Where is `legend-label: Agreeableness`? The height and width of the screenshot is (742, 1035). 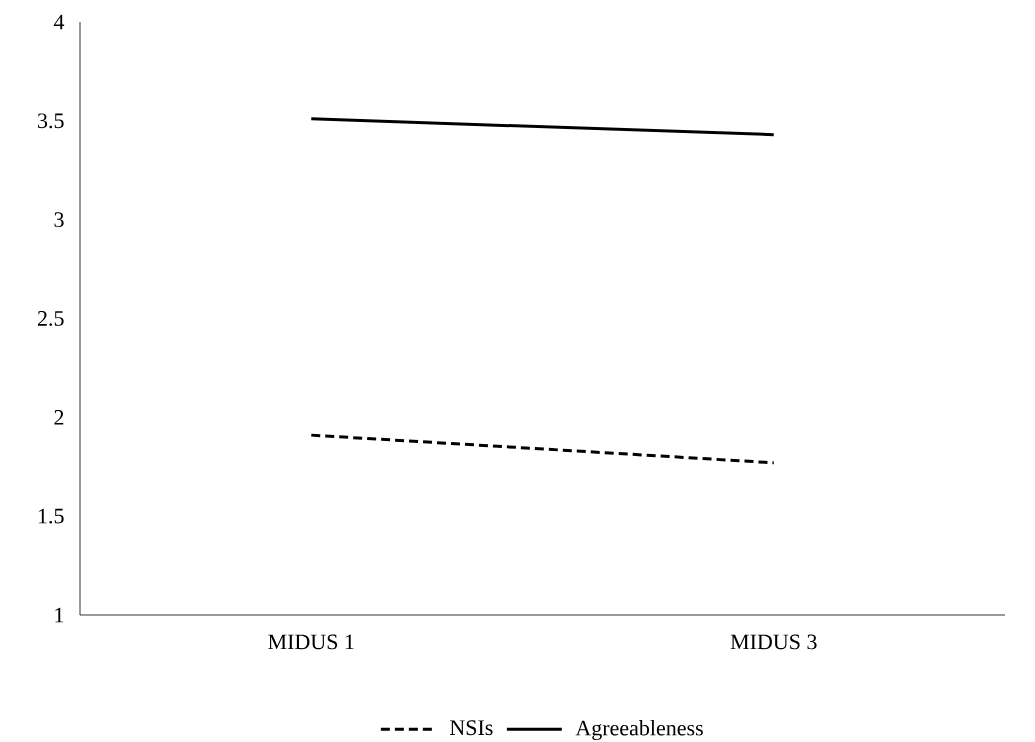
legend-label: Agreeableness is located at coordinates (639, 730).